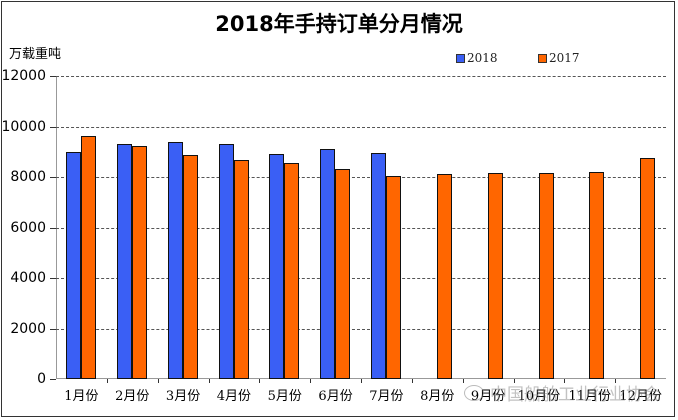 This screenshot has height=420, width=678. Describe the element at coordinates (539, 396) in the screenshot. I see `x-tick-label: 10月份` at that location.